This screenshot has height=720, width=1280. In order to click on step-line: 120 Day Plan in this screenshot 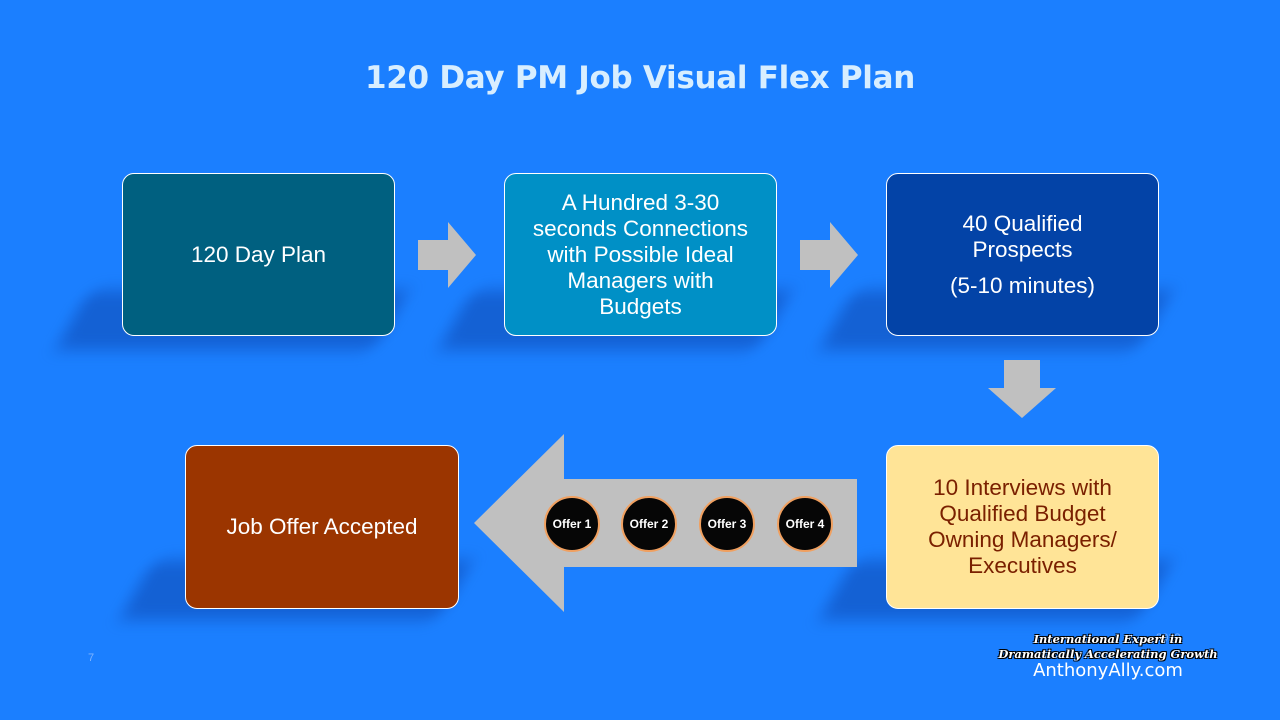, I will do `click(258, 254)`.